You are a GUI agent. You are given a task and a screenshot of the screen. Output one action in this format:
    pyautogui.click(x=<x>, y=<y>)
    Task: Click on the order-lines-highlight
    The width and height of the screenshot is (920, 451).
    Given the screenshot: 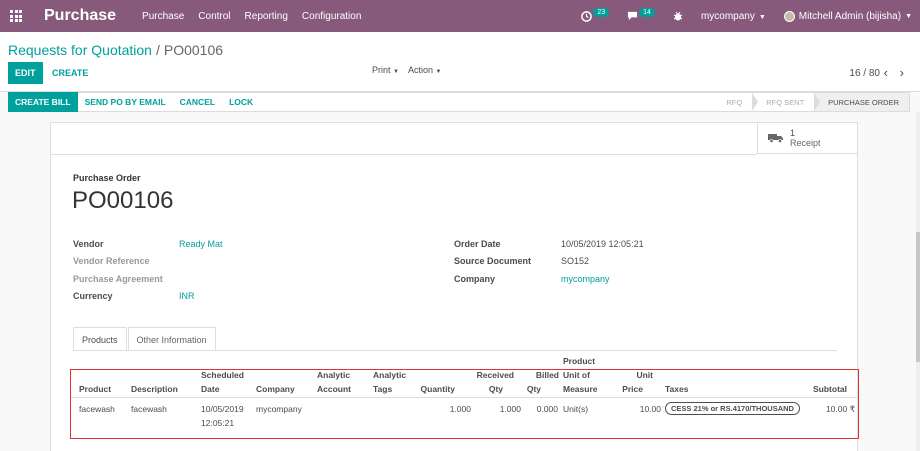 What is the action you would take?
    pyautogui.click(x=464, y=404)
    